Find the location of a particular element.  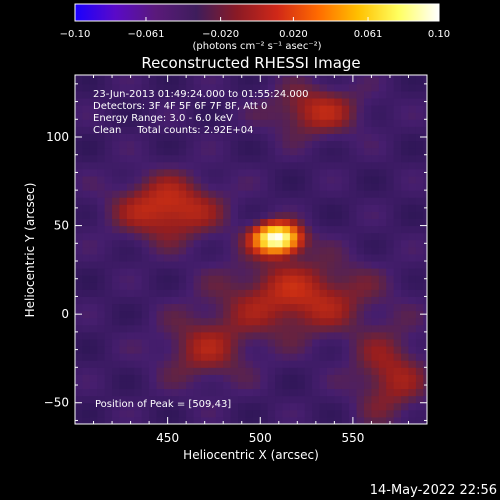

colorbar-ticks: −0.10 −0.061 −0.020 0.020 0.061 0.10 is located at coordinates (255, 28).